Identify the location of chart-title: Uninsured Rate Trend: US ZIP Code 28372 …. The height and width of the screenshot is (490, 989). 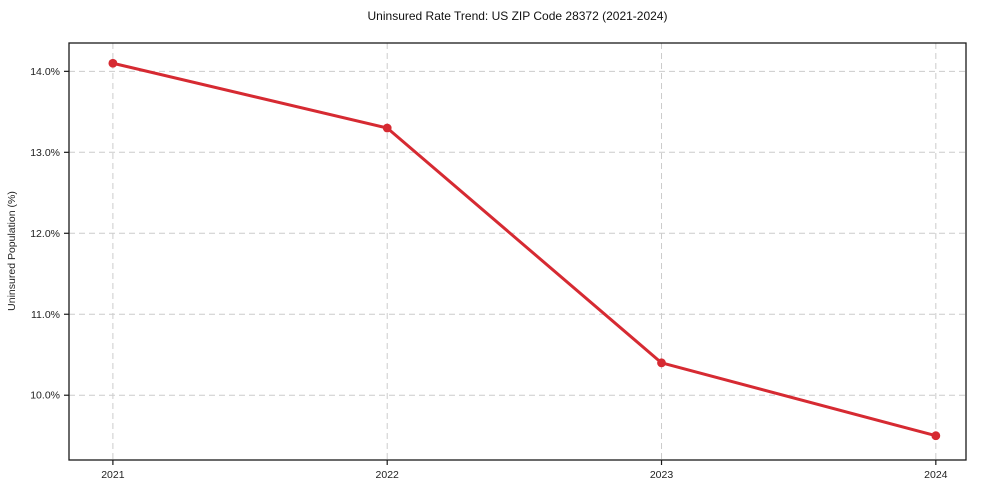
(517, 16).